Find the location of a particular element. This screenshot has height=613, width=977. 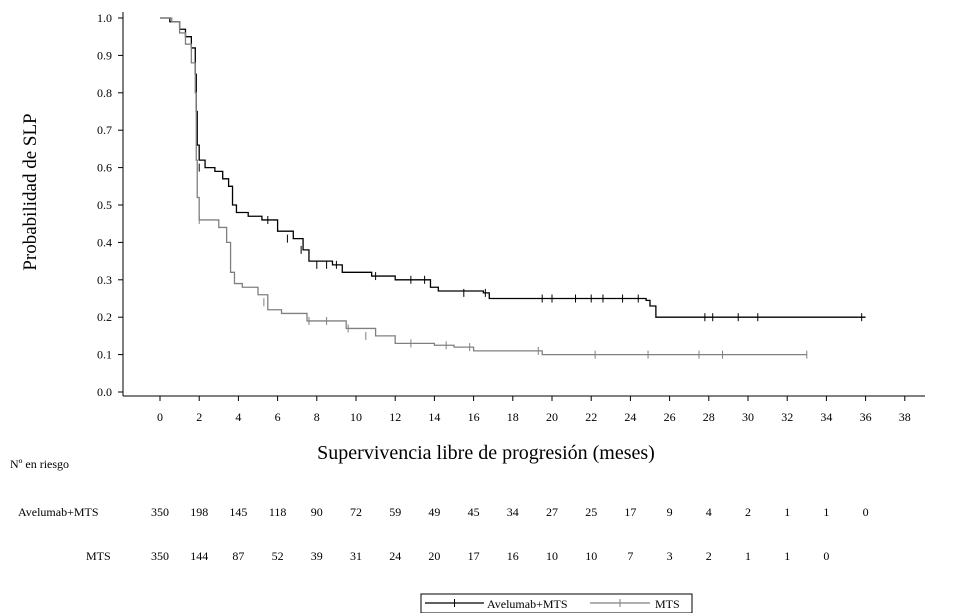

legend-box is located at coordinates (556, 603).